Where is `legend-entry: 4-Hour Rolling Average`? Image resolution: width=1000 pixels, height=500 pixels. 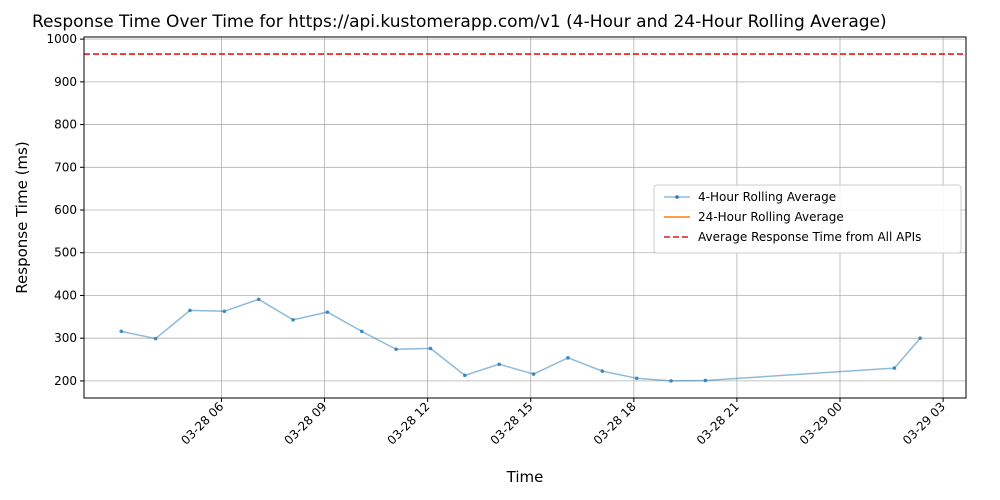
legend-entry: 4-Hour Rolling Average is located at coordinates (767, 197).